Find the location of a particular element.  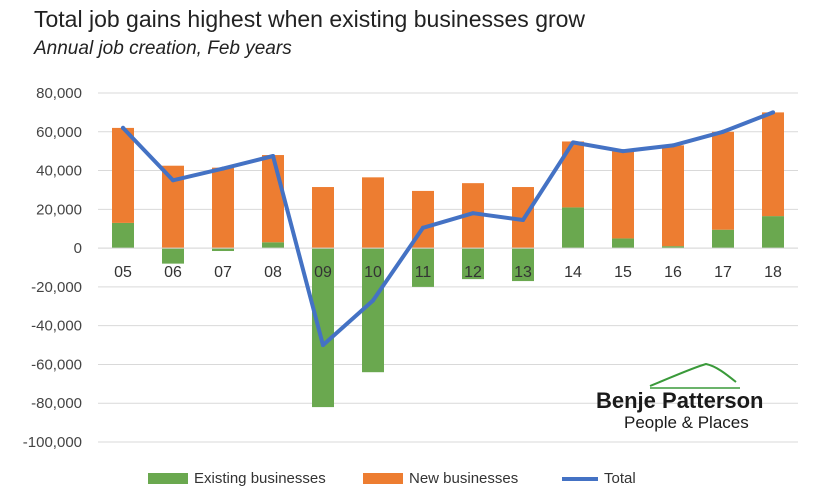

logo-tagline: People & Places is located at coordinates (686, 422).